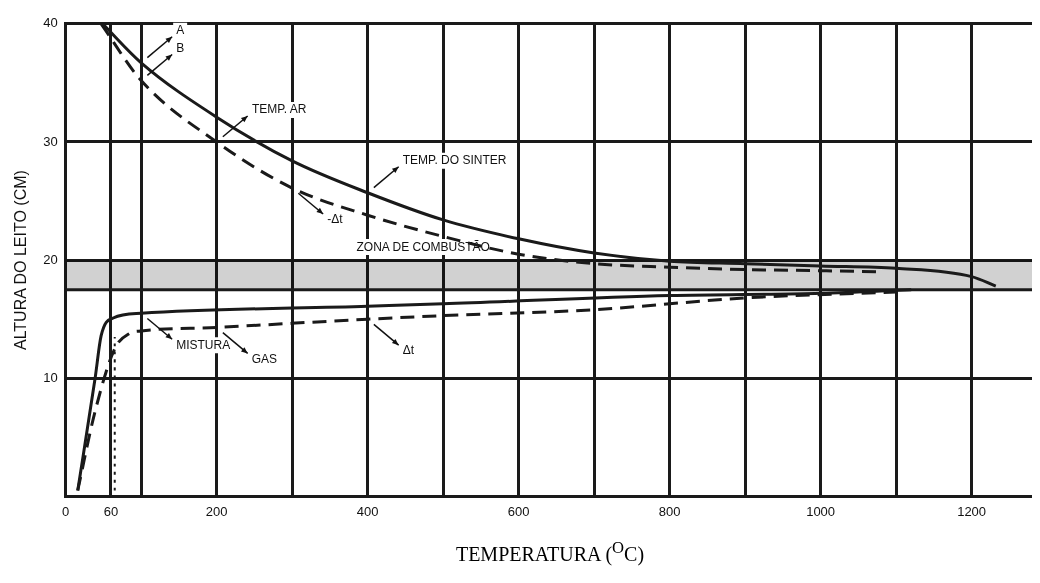 The image size is (1040, 583). I want to click on x-tick-label: 200, so click(216, 511).